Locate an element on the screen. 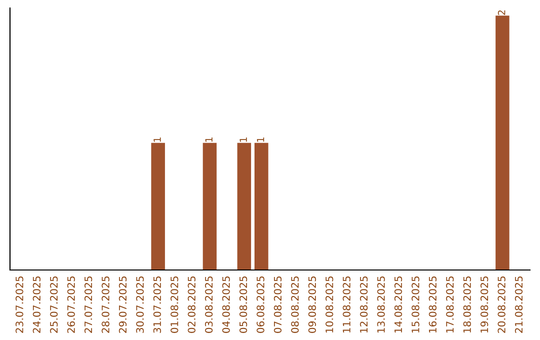 The width and height of the screenshot is (540, 340). x-tick-label: 09.08.2025 is located at coordinates (312, 304).